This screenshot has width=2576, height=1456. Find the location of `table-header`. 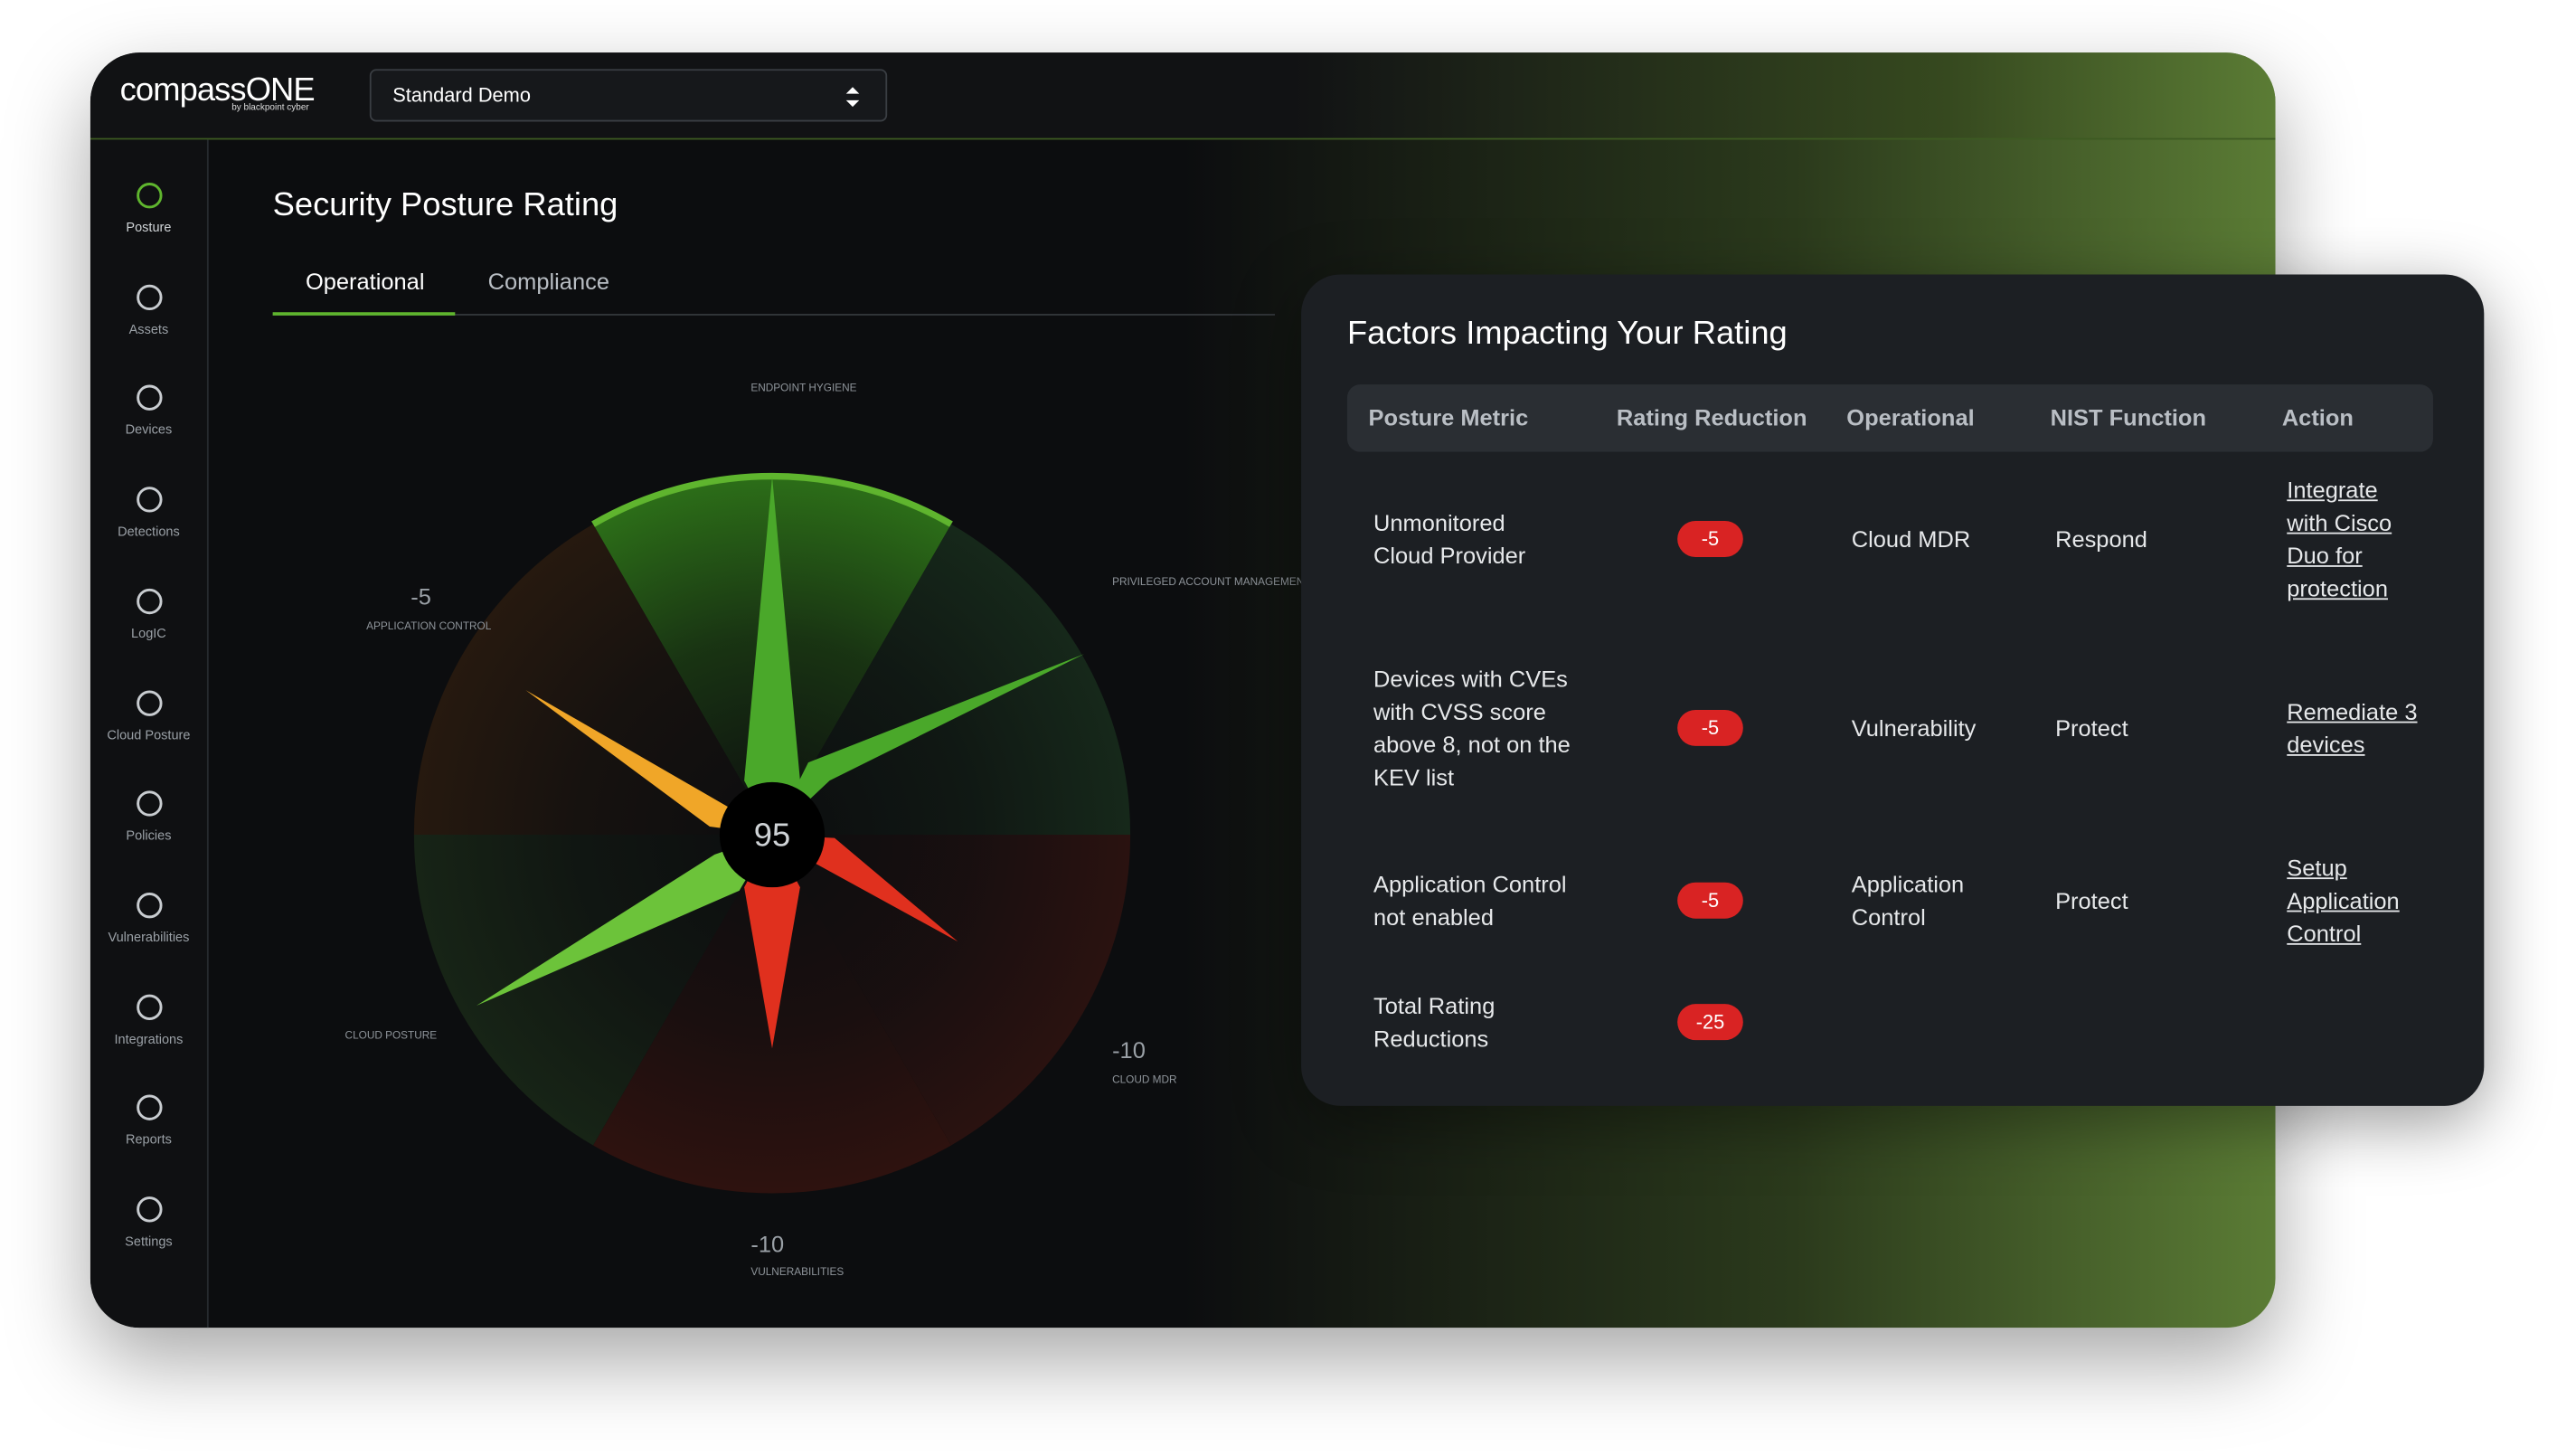

table-header is located at coordinates (1889, 418).